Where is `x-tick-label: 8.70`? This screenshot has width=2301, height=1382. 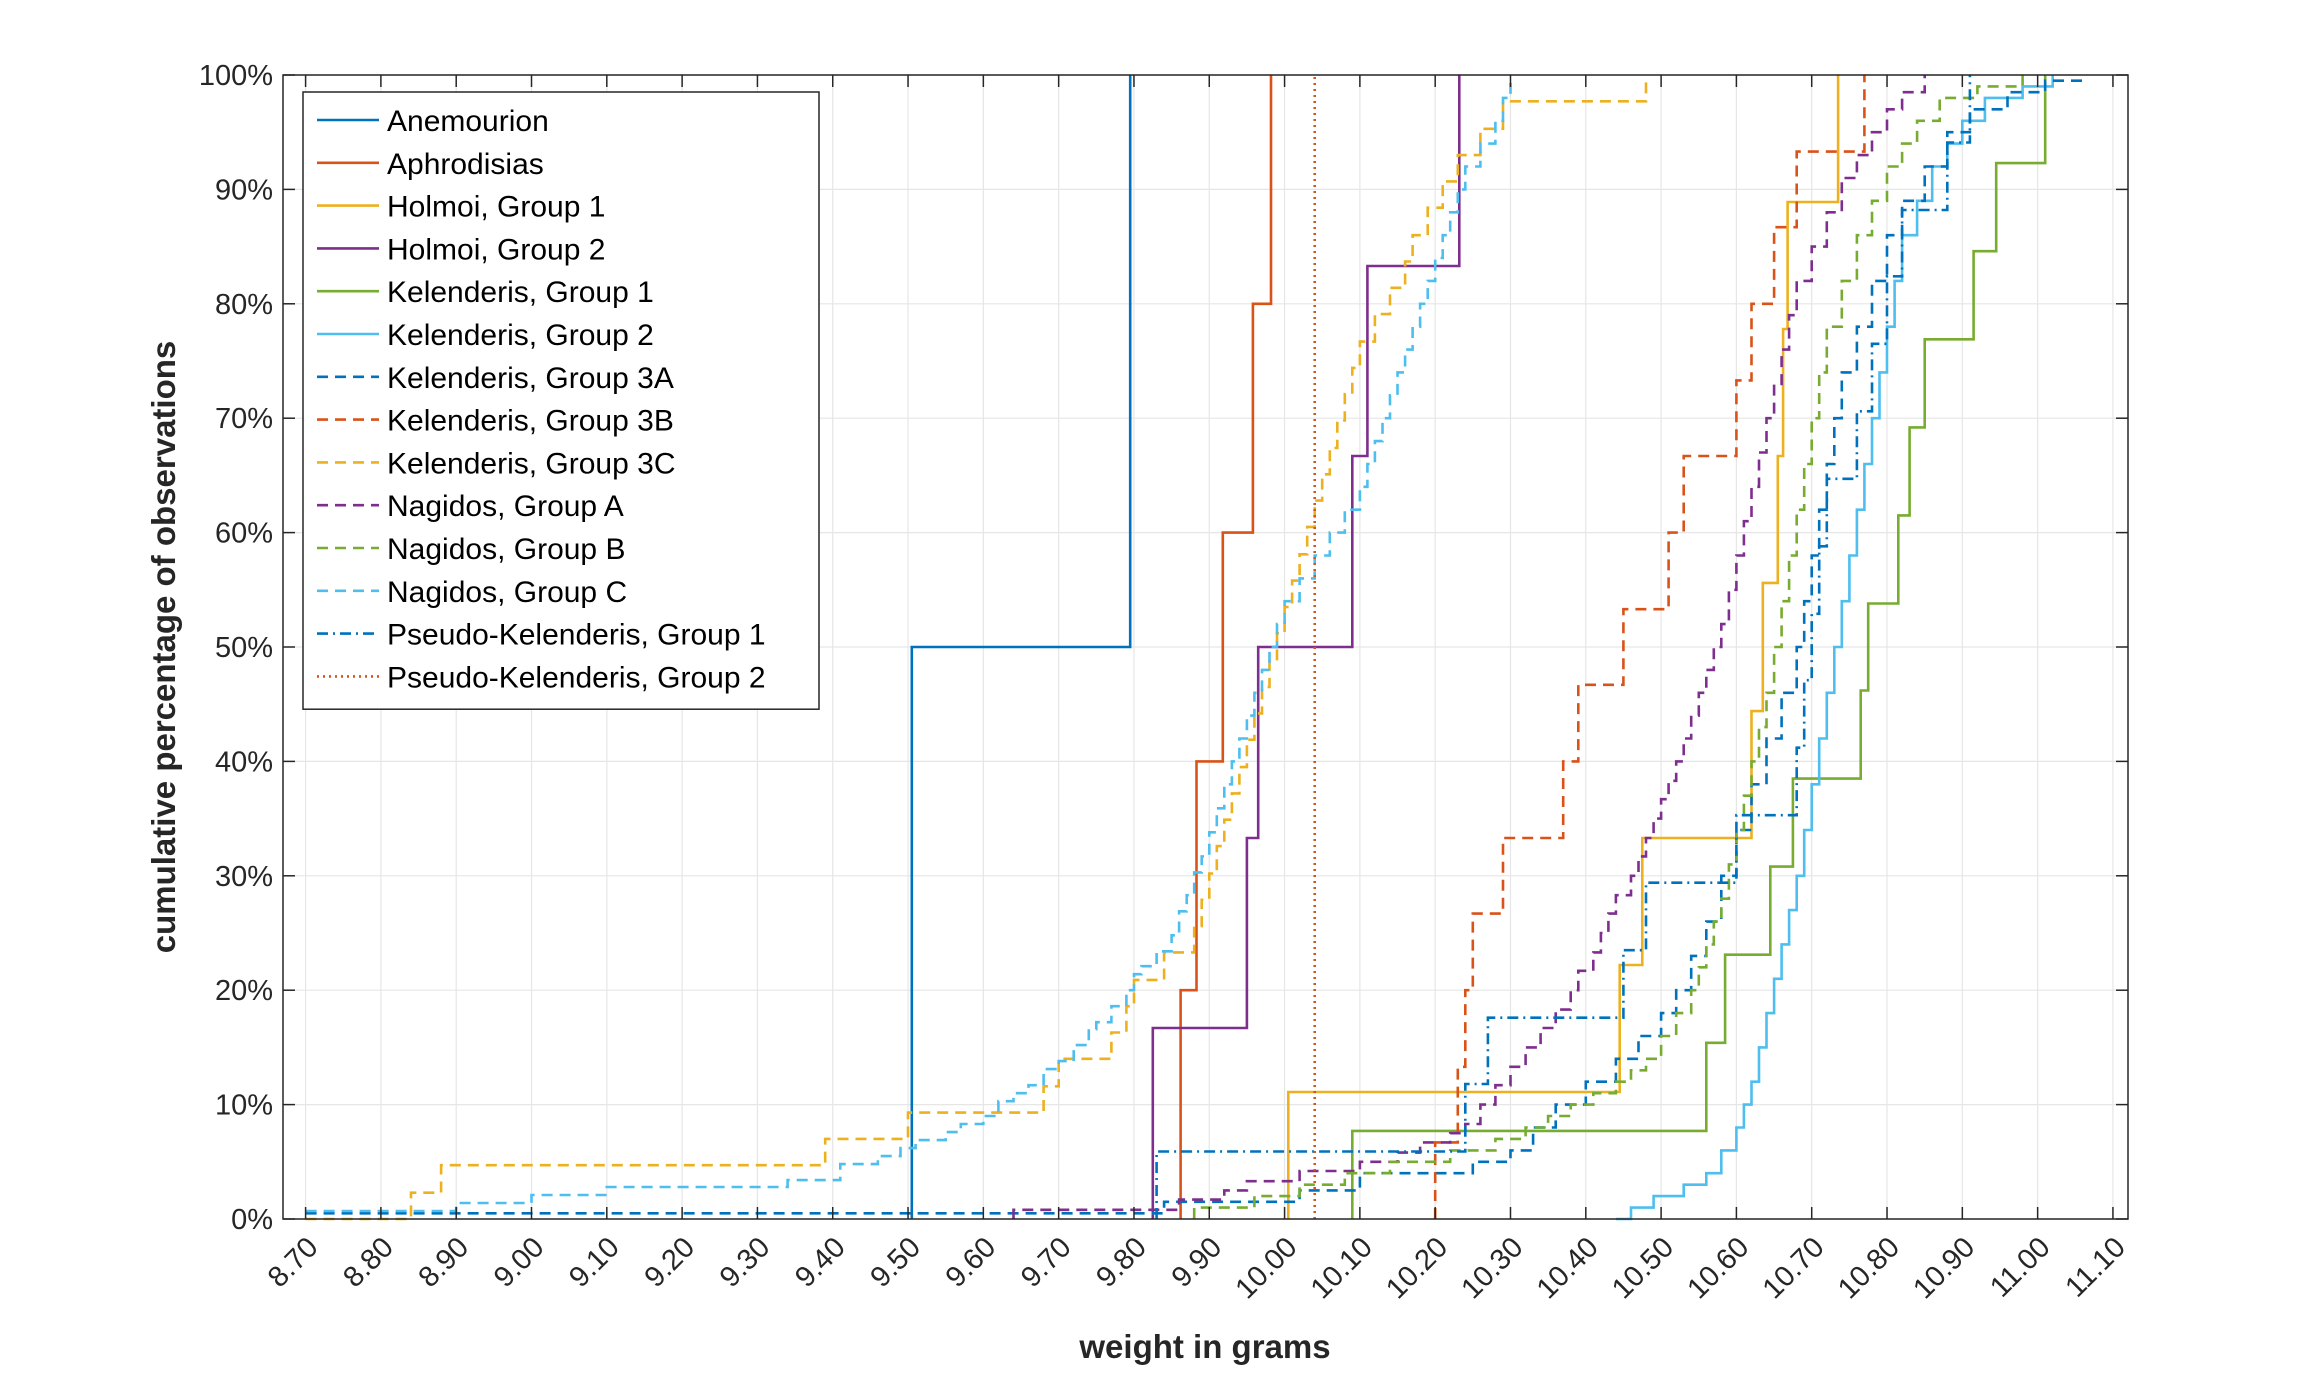
x-tick-label: 8.70 is located at coordinates (293, 1262).